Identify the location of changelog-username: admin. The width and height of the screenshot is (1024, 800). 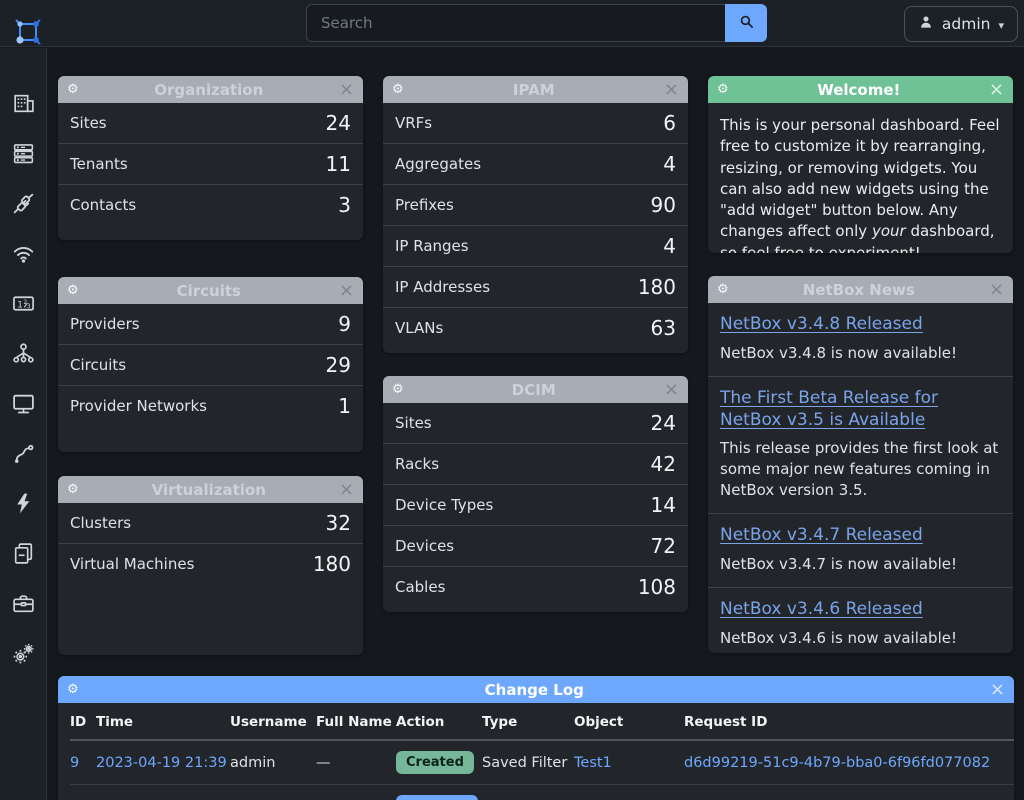
(253, 762).